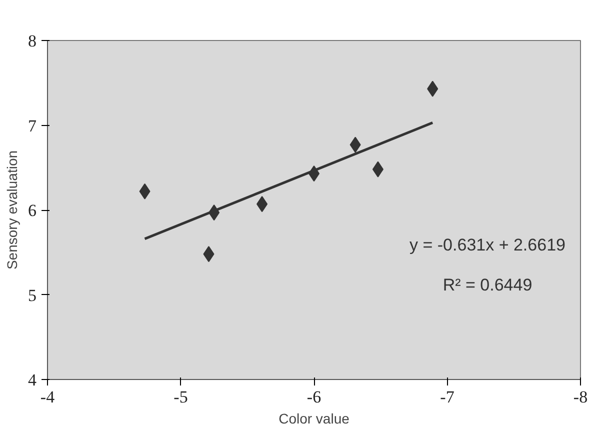  Describe the element at coordinates (580, 397) in the screenshot. I see `x-tick-label: -8` at that location.